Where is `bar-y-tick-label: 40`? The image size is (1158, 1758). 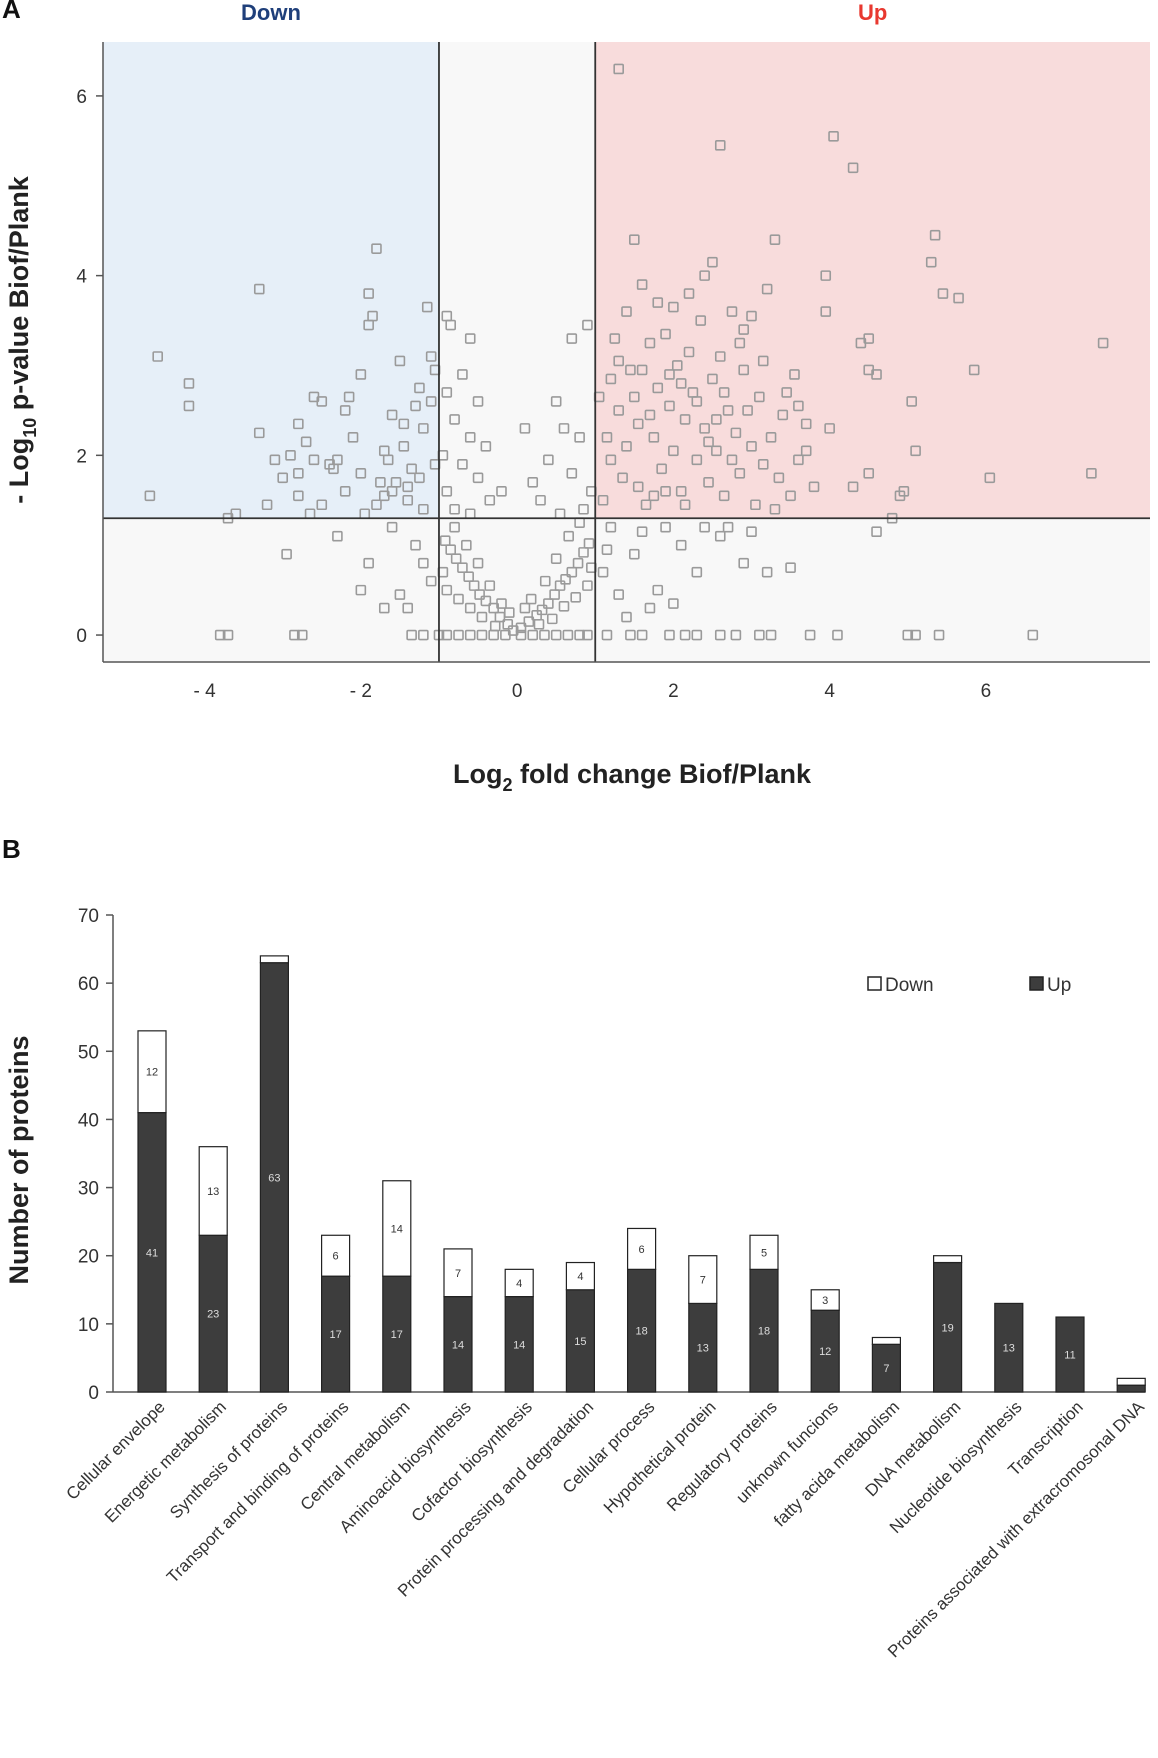
bar-y-tick-label: 40 is located at coordinates (88, 1120).